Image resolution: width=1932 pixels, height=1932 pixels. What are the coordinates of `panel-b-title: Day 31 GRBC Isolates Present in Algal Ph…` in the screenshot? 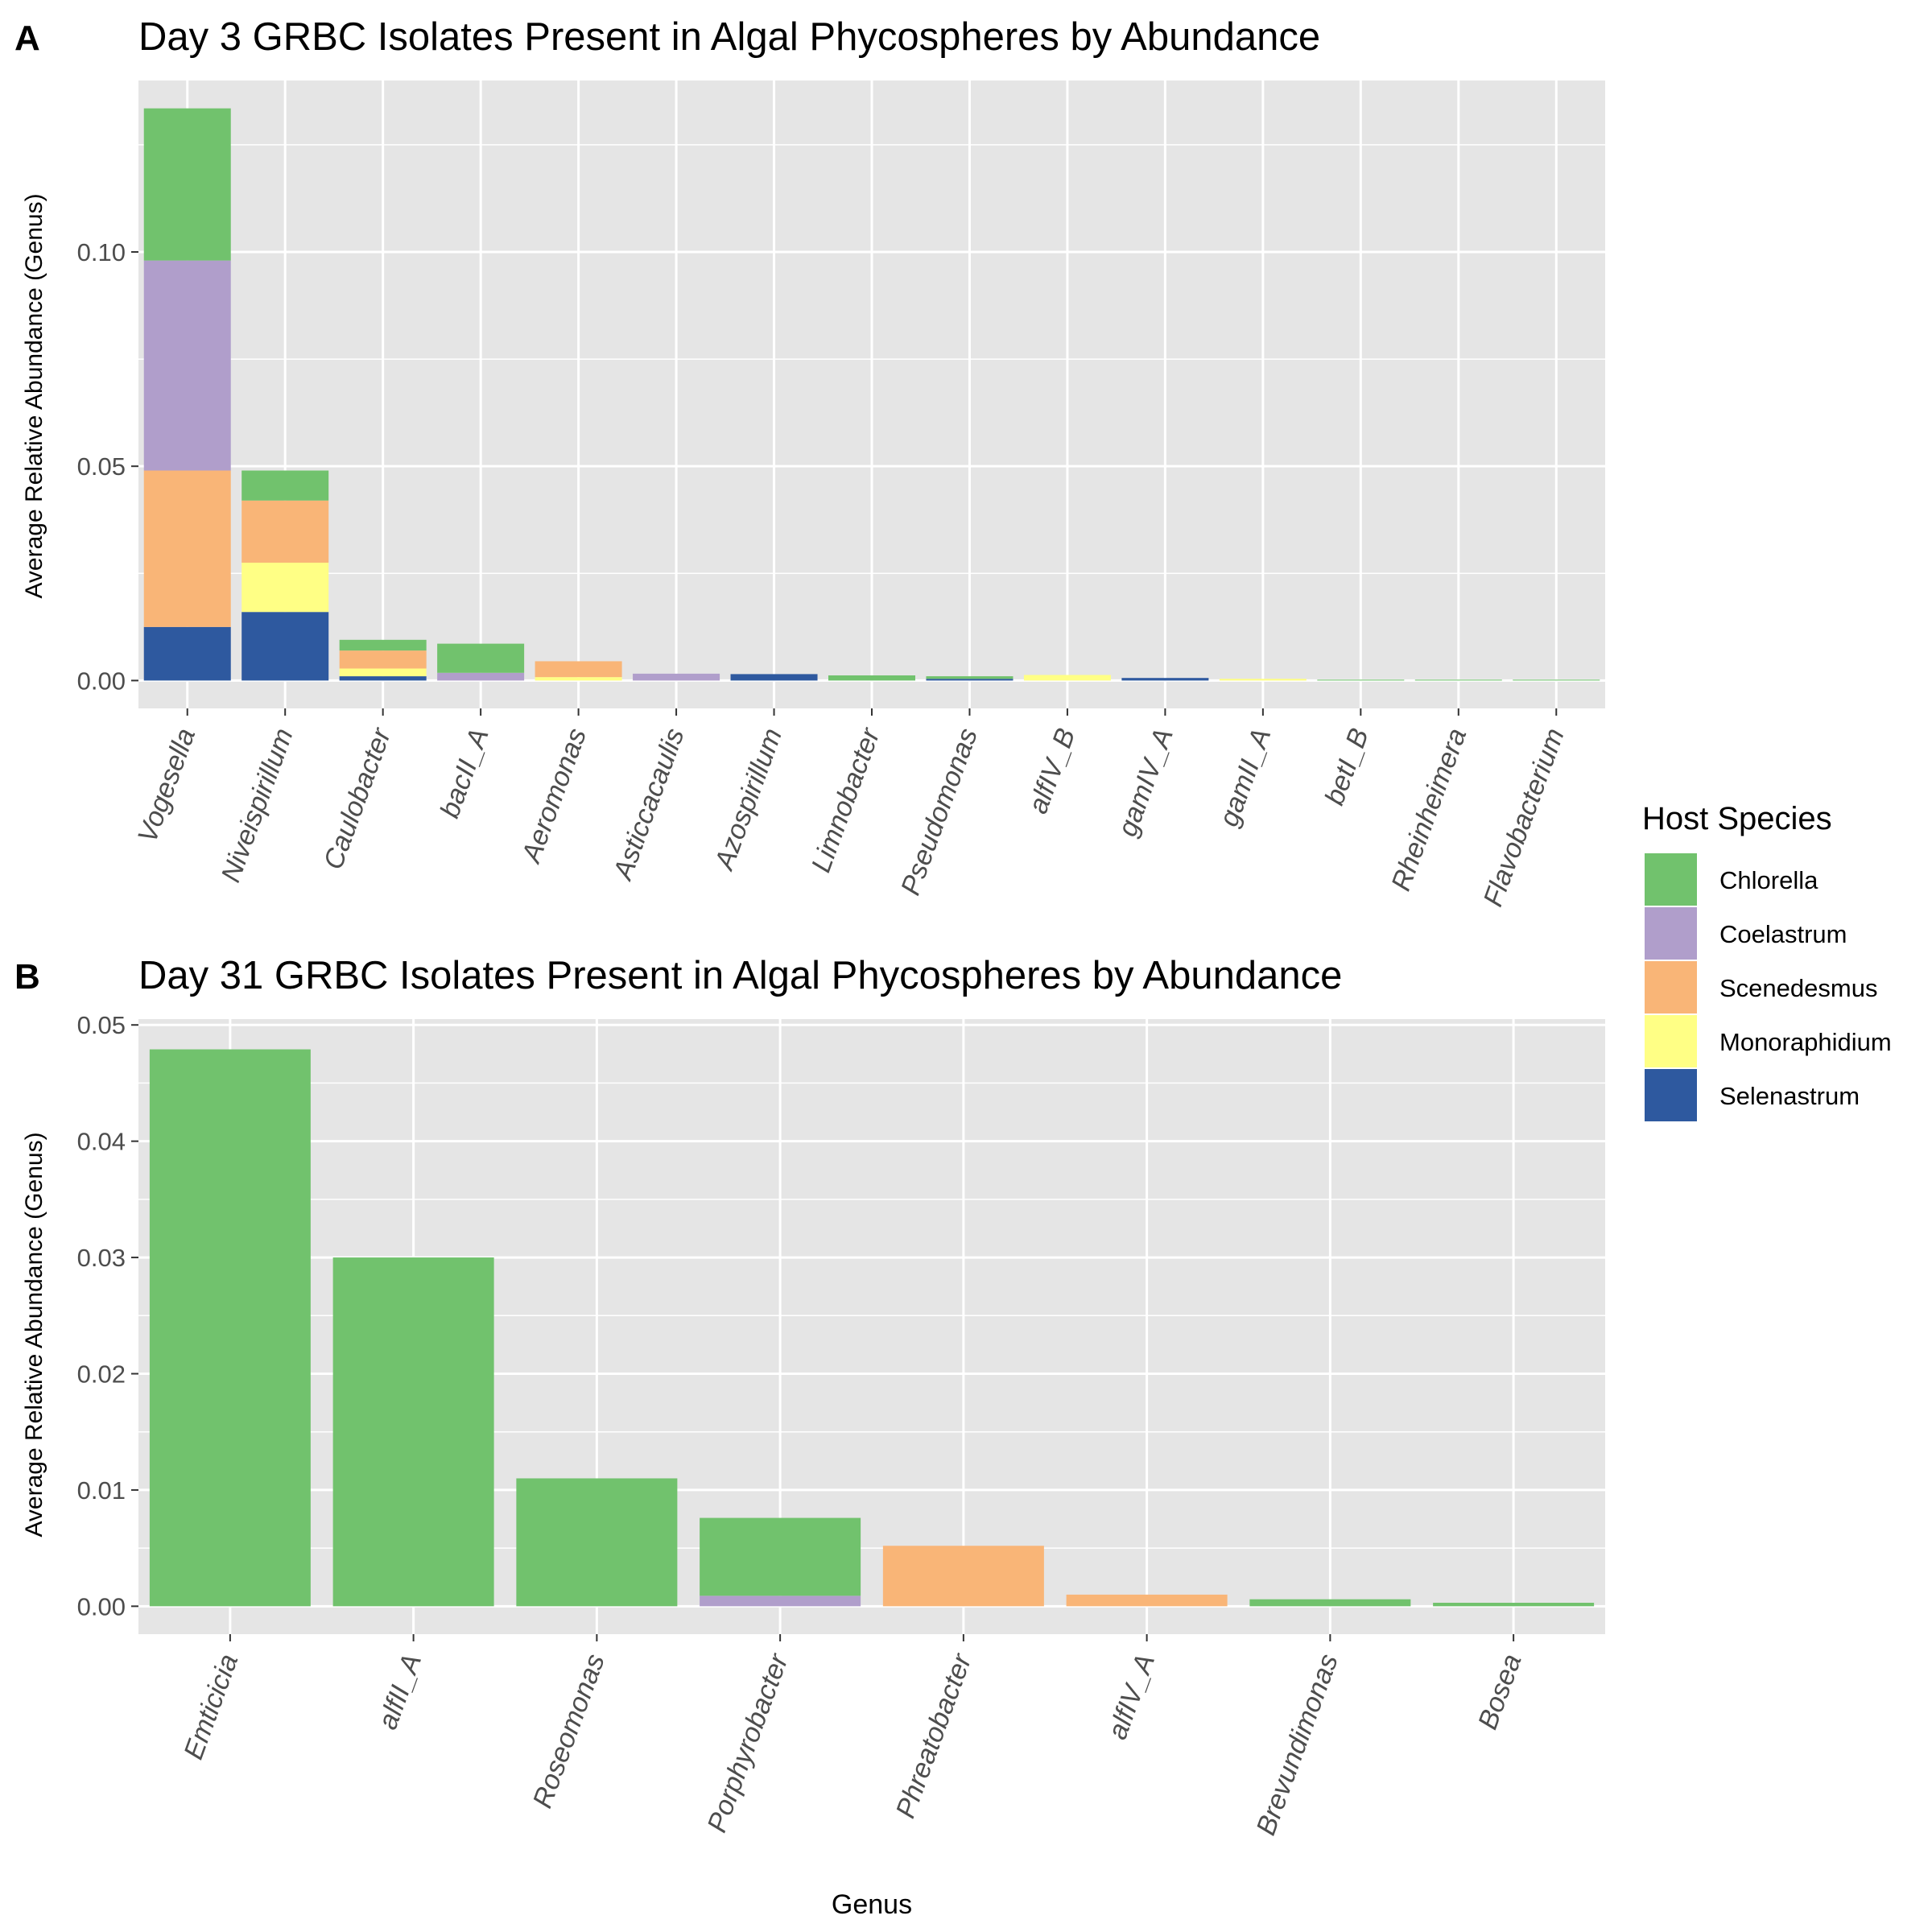 It's located at (740, 975).